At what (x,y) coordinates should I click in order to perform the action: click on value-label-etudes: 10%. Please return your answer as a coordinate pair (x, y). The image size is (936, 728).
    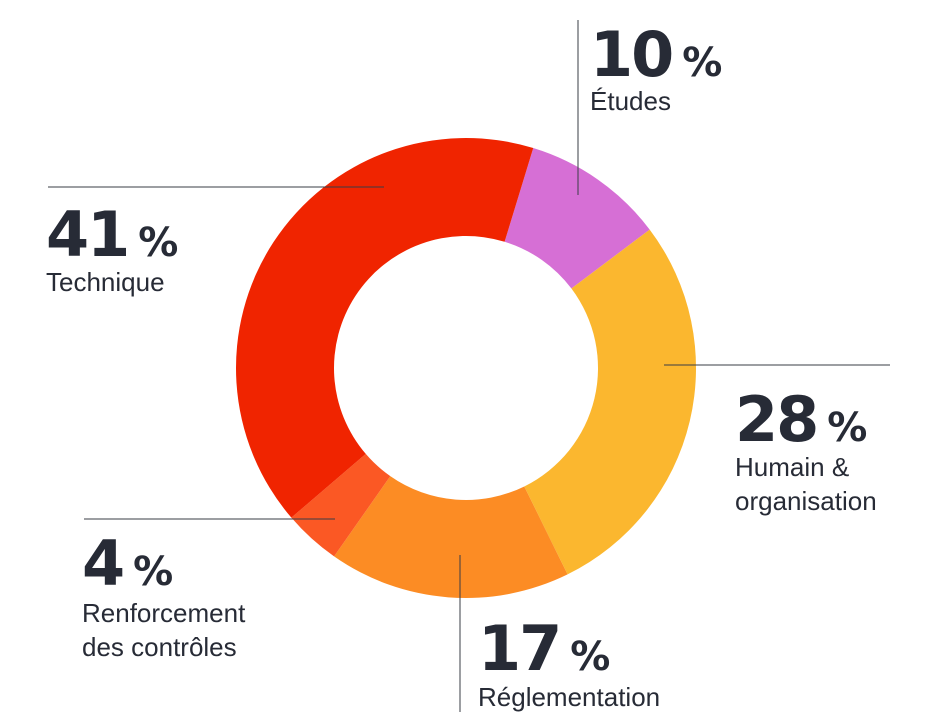
    Looking at the image, I should click on (656, 54).